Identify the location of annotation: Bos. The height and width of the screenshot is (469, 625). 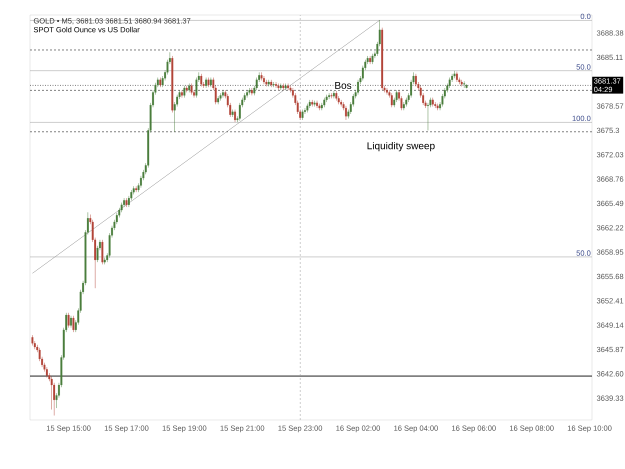
(343, 85).